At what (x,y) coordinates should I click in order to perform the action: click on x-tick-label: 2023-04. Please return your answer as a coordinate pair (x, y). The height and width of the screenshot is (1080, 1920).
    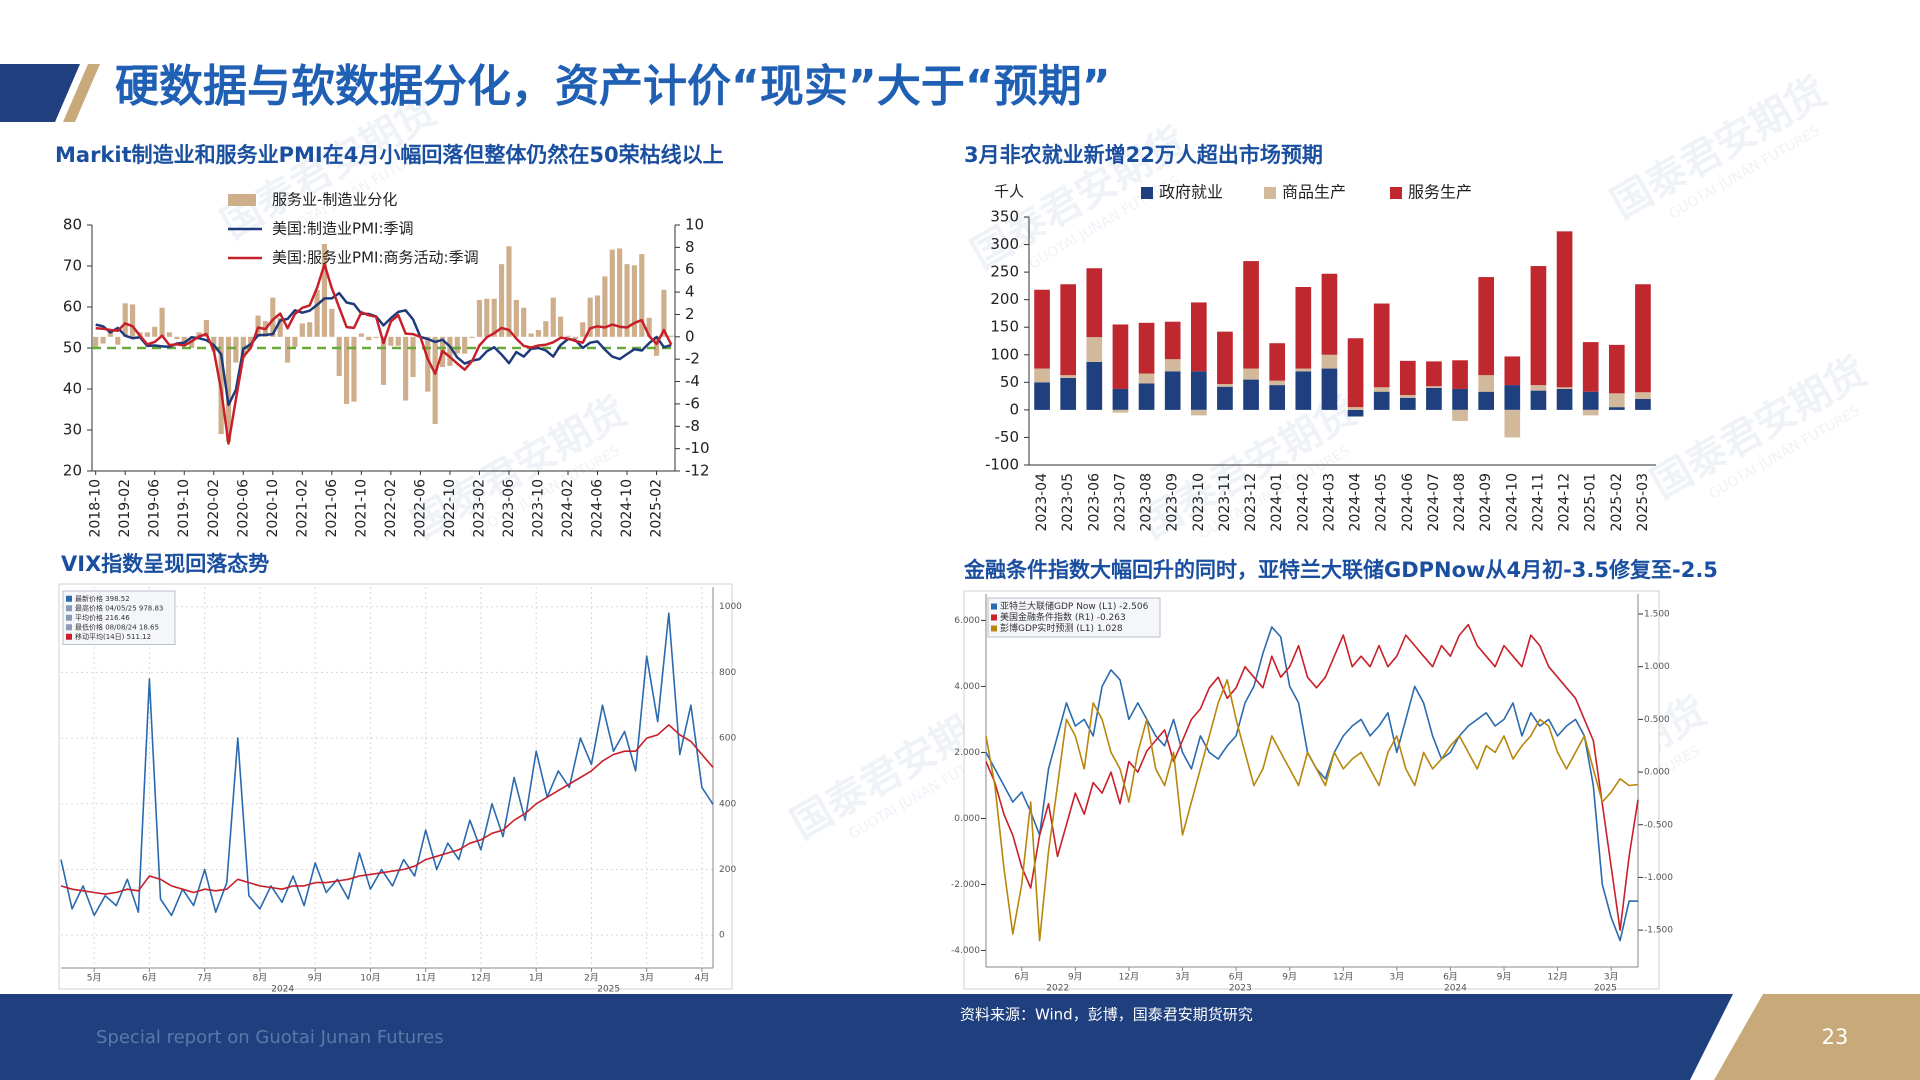
    Looking at the image, I should click on (1042, 502).